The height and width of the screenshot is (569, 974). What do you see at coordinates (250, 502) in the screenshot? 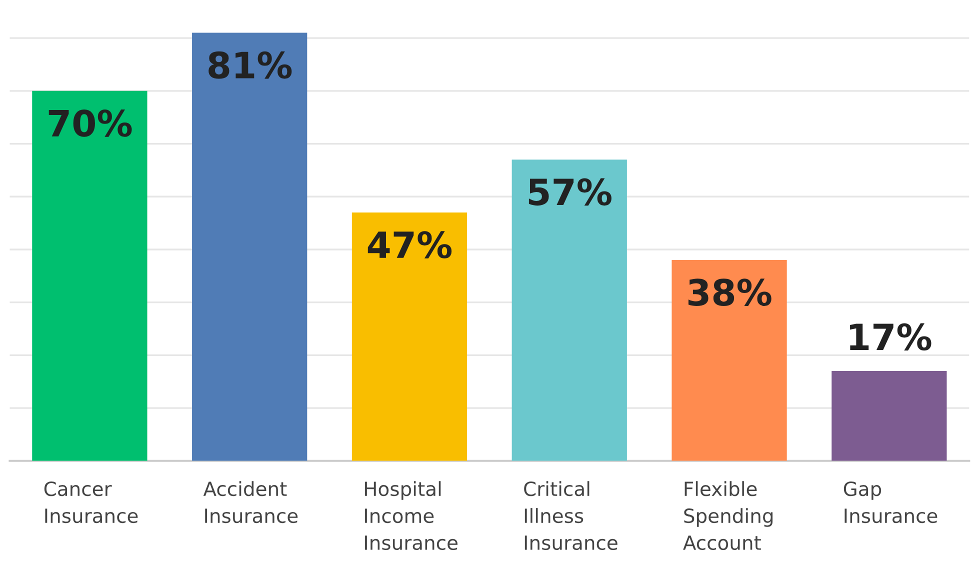
I see `x-tick-label: Accident Insurance` at bounding box center [250, 502].